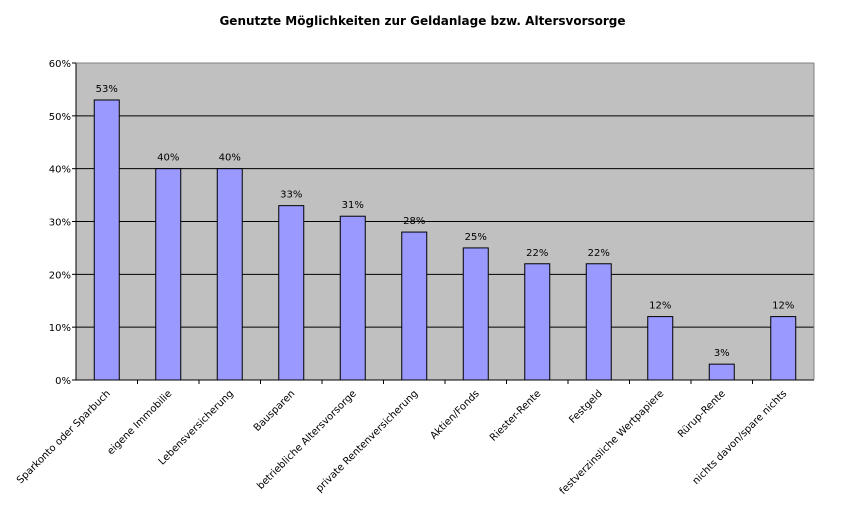 This screenshot has height=505, width=845. Describe the element at coordinates (60, 117) in the screenshot. I see `y-tick-label: 50%` at that location.